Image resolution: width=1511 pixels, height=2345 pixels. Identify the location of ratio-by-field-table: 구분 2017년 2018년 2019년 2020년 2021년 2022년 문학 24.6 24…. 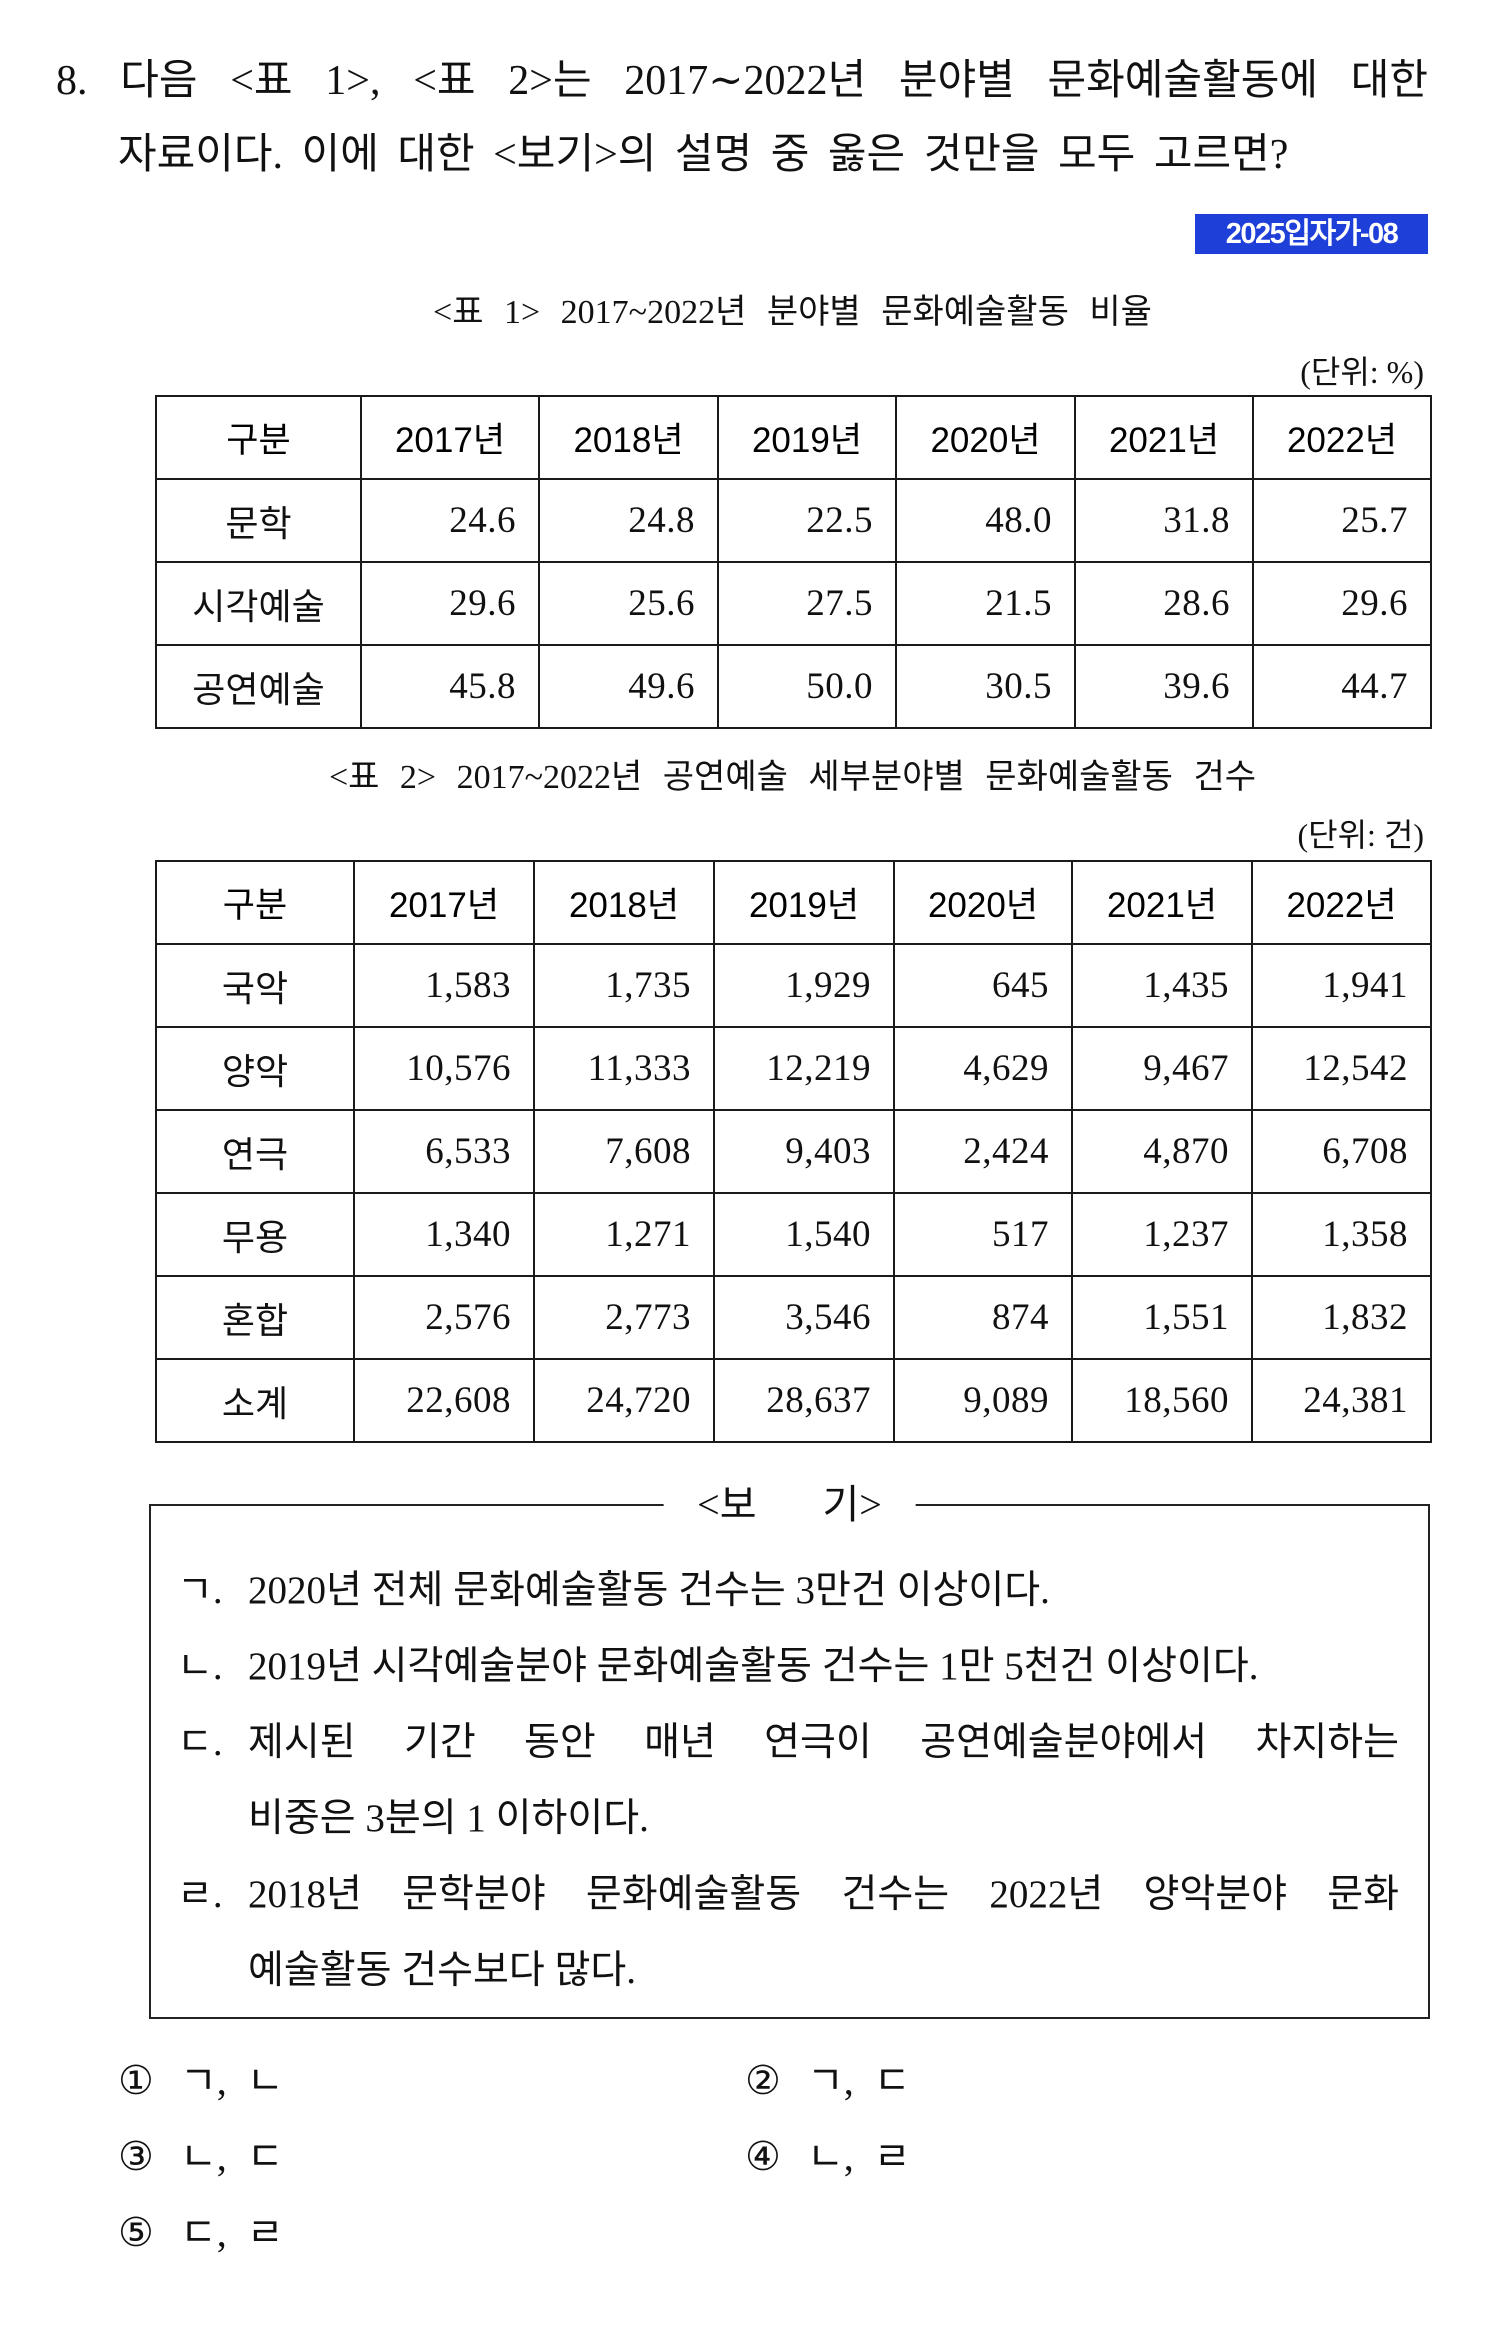
(793, 562).